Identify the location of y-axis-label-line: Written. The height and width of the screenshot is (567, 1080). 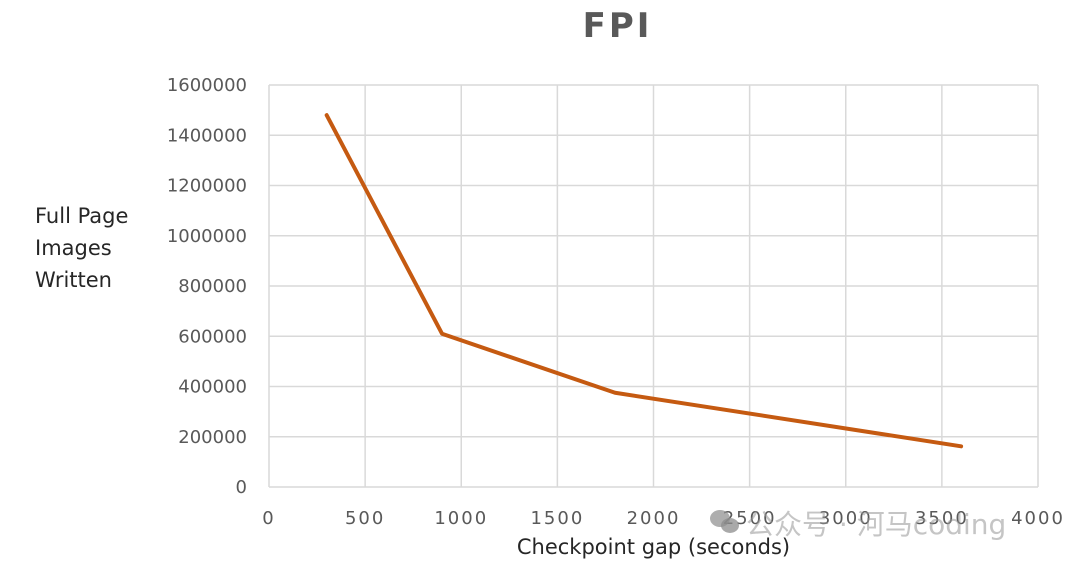
(73, 280).